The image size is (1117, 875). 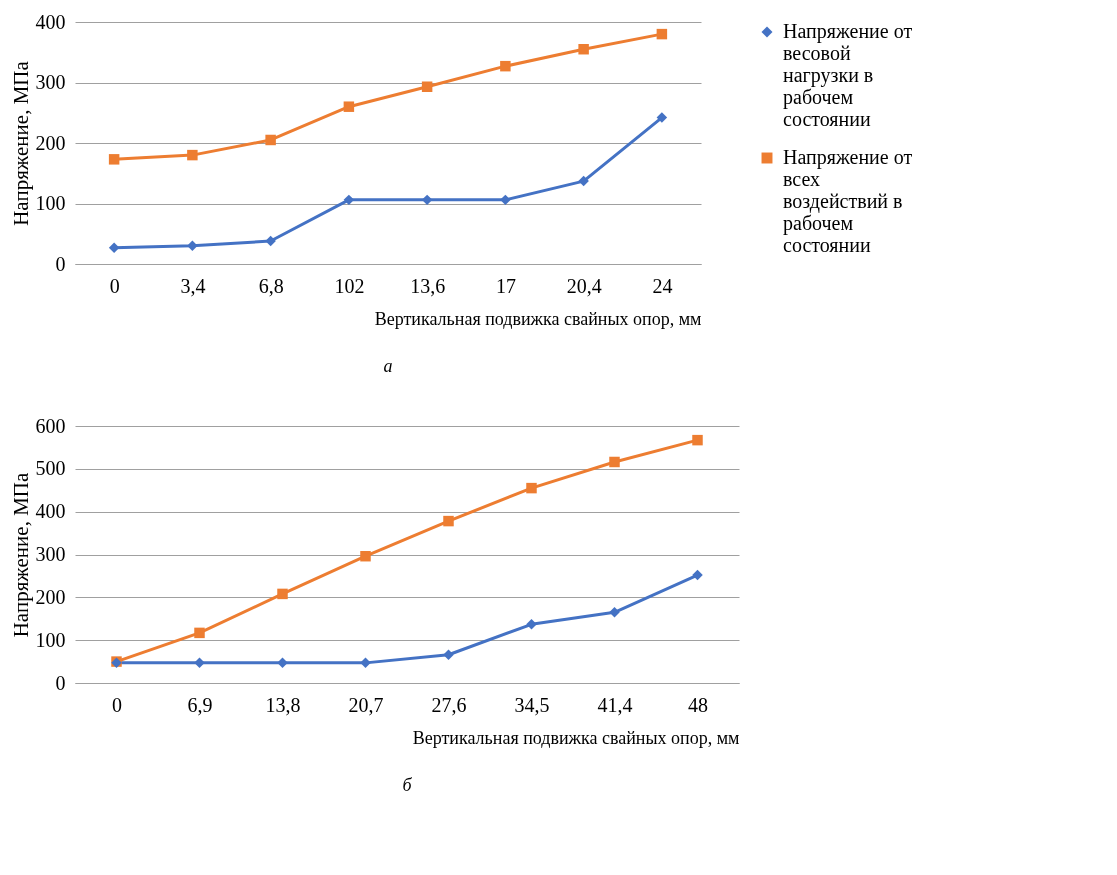 I want to click on x-tick-label: 34,5, so click(x=532, y=704).